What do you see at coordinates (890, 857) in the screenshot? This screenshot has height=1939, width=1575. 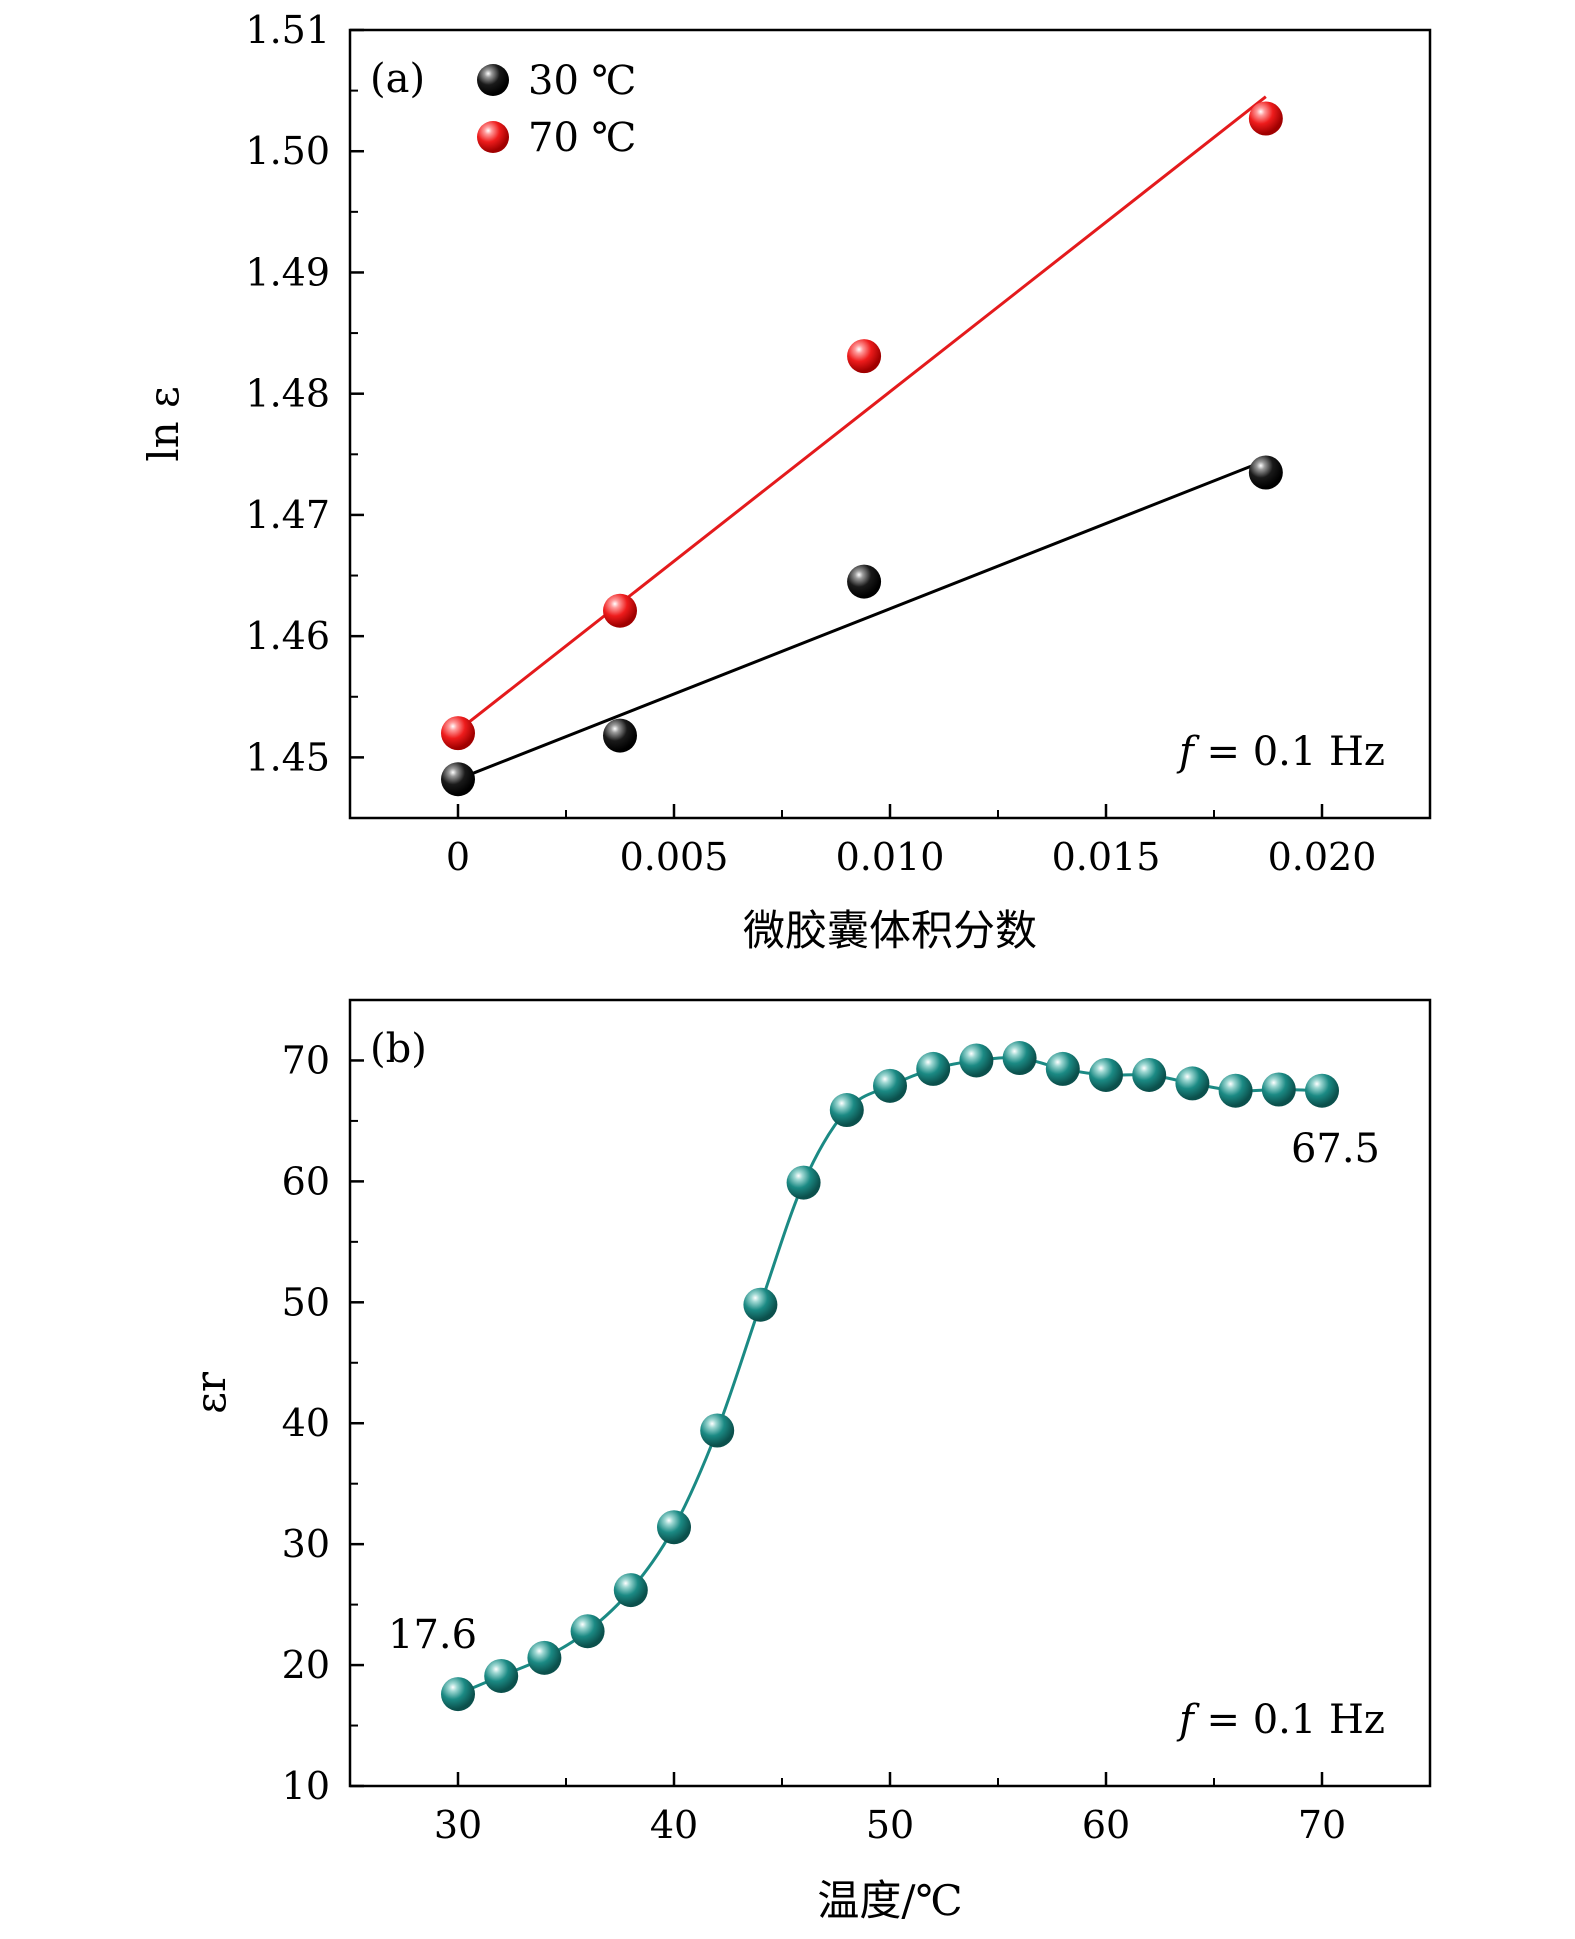 I see `x-tick-label-a: 0.010` at bounding box center [890, 857].